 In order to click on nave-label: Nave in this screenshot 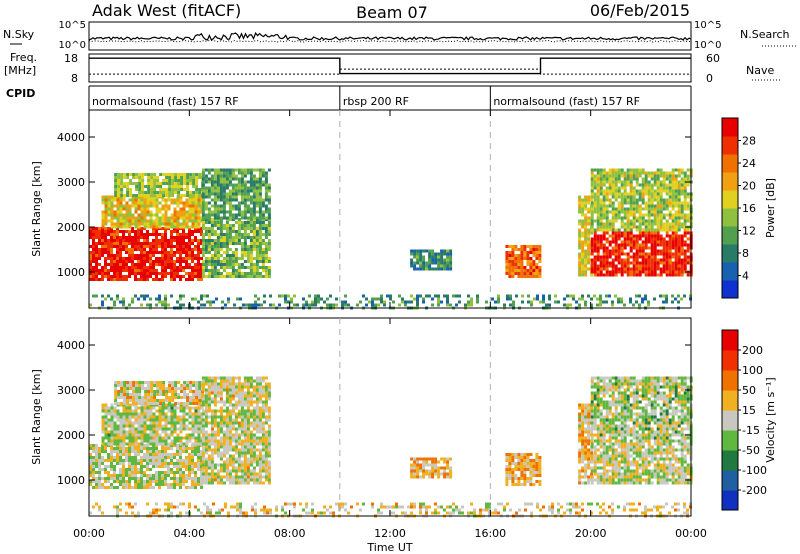, I will do `click(760, 70)`.